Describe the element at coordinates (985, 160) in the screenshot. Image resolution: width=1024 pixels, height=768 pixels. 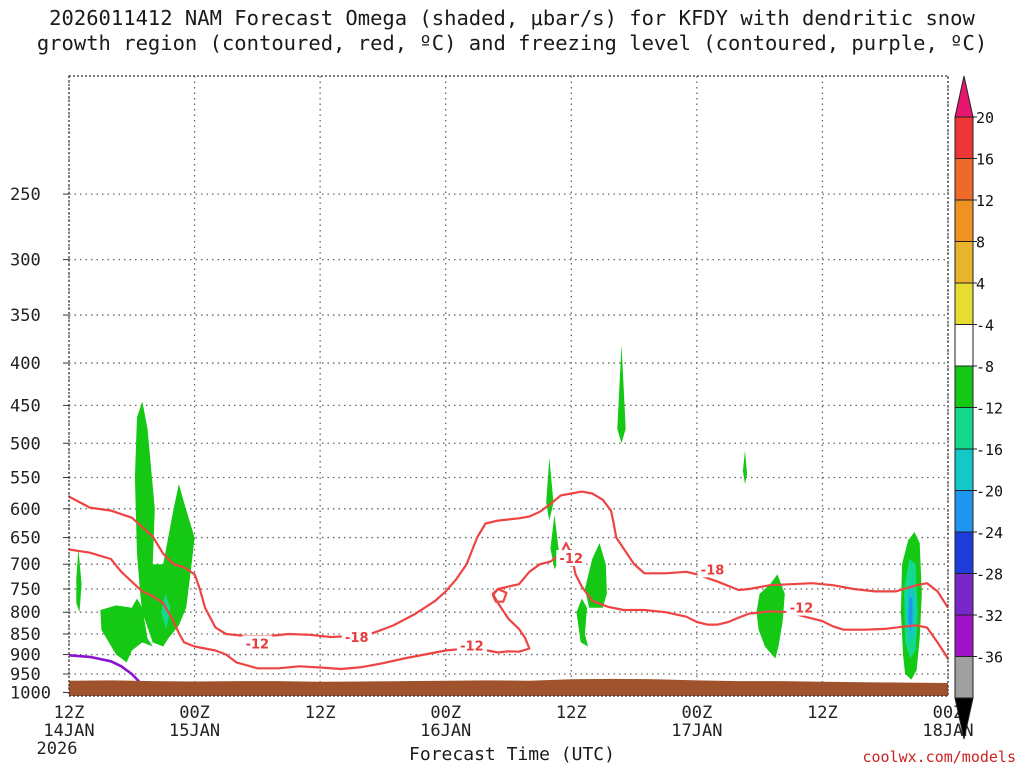
I see `colorbar-tick-label: 16` at that location.